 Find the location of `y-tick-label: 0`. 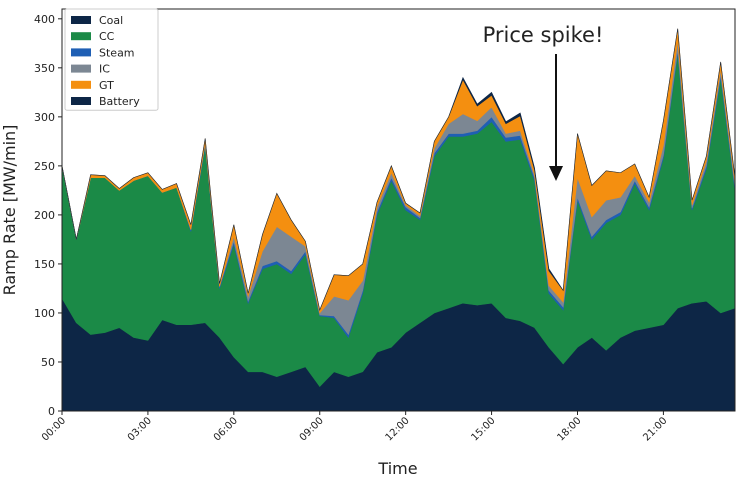

y-tick-label: 0 is located at coordinates (51, 411).